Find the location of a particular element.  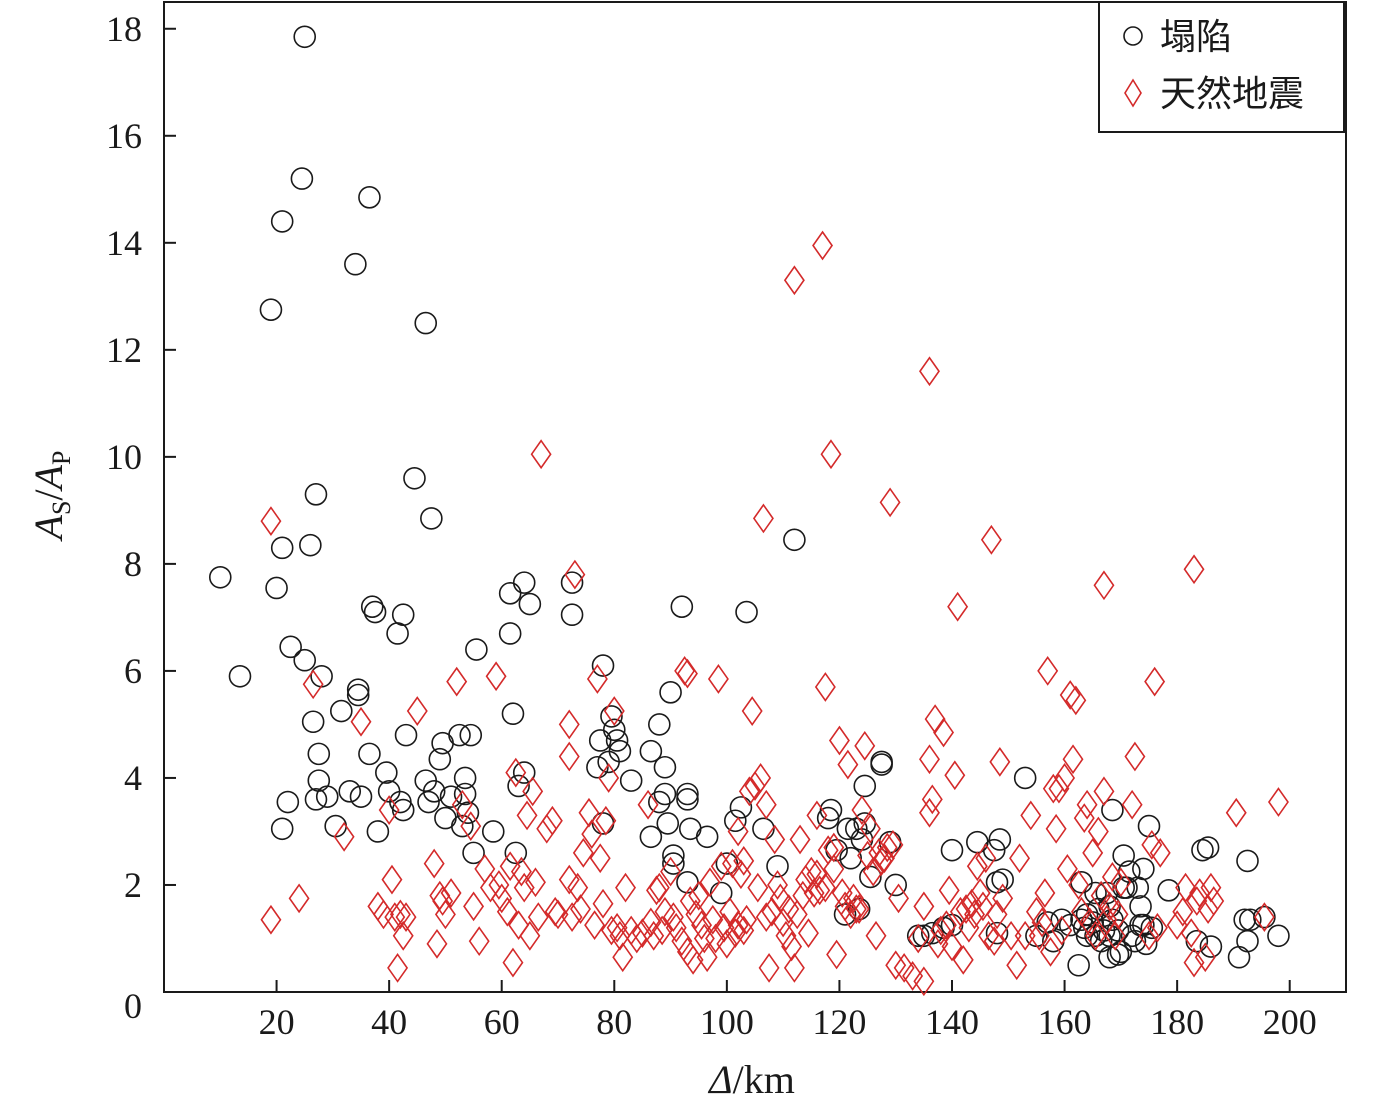

legend-box is located at coordinates (1221, 67).